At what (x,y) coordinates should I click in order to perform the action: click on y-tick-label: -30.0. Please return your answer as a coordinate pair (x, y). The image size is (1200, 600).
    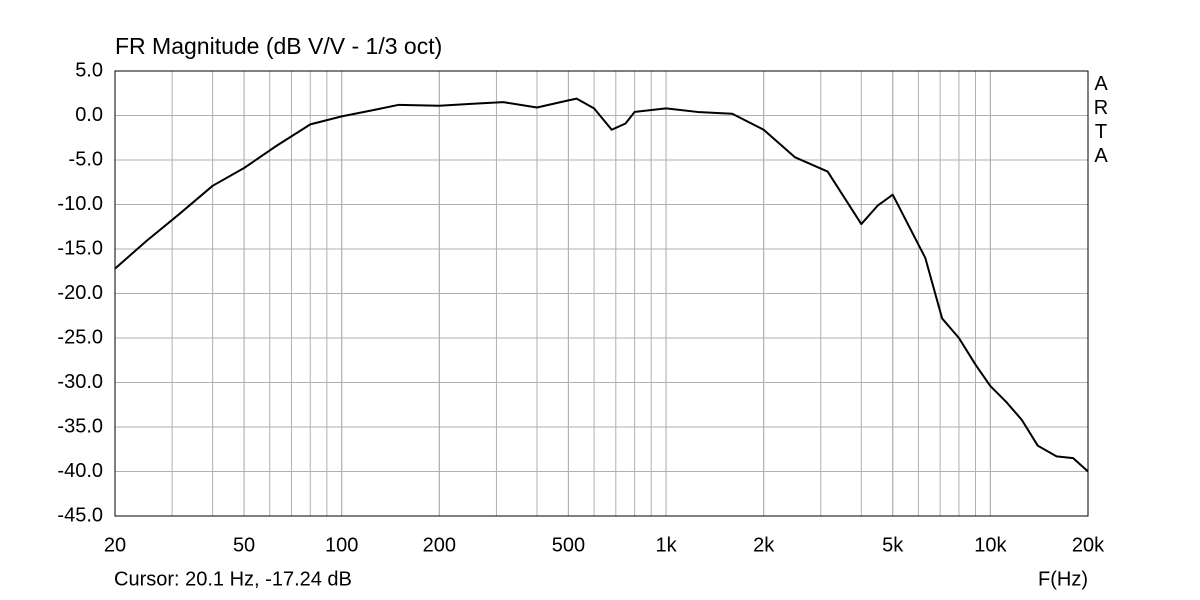
    Looking at the image, I should click on (80, 382).